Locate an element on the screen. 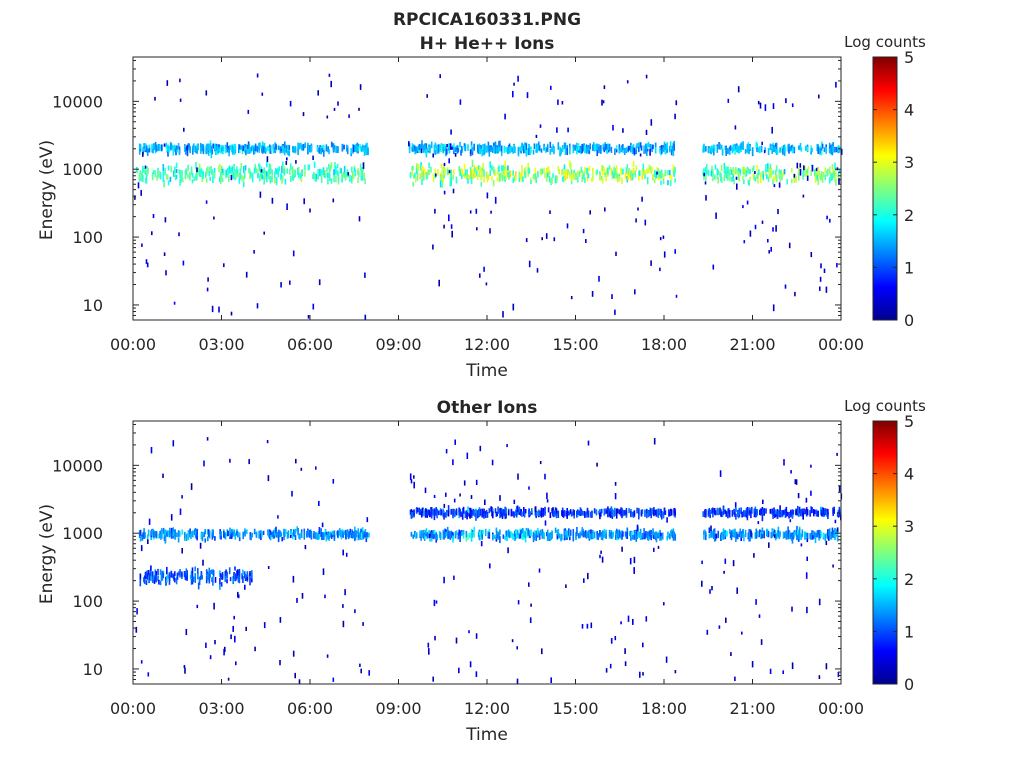 The image size is (1024, 768). x-tick-label: 09:00 is located at coordinates (398, 344).